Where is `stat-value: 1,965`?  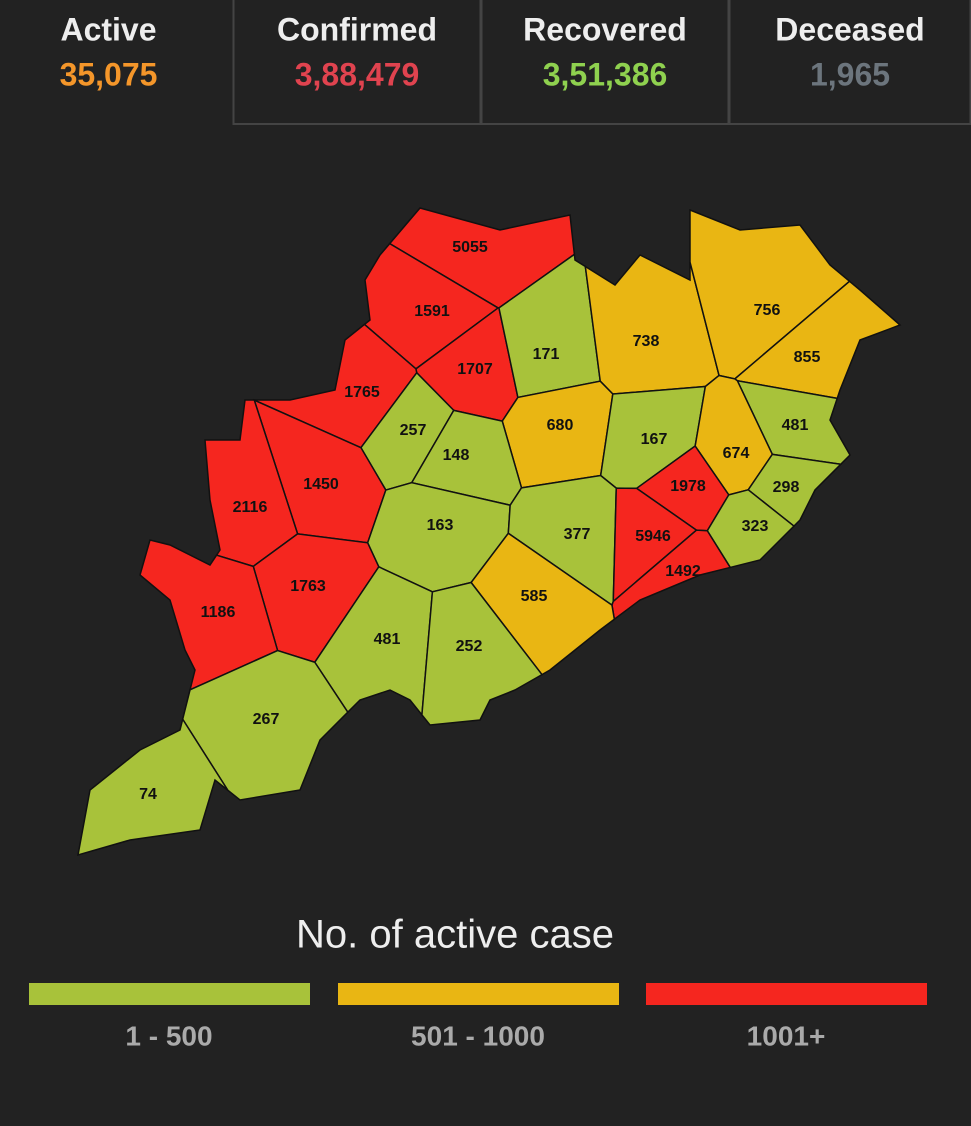
stat-value: 1,965 is located at coordinates (850, 74).